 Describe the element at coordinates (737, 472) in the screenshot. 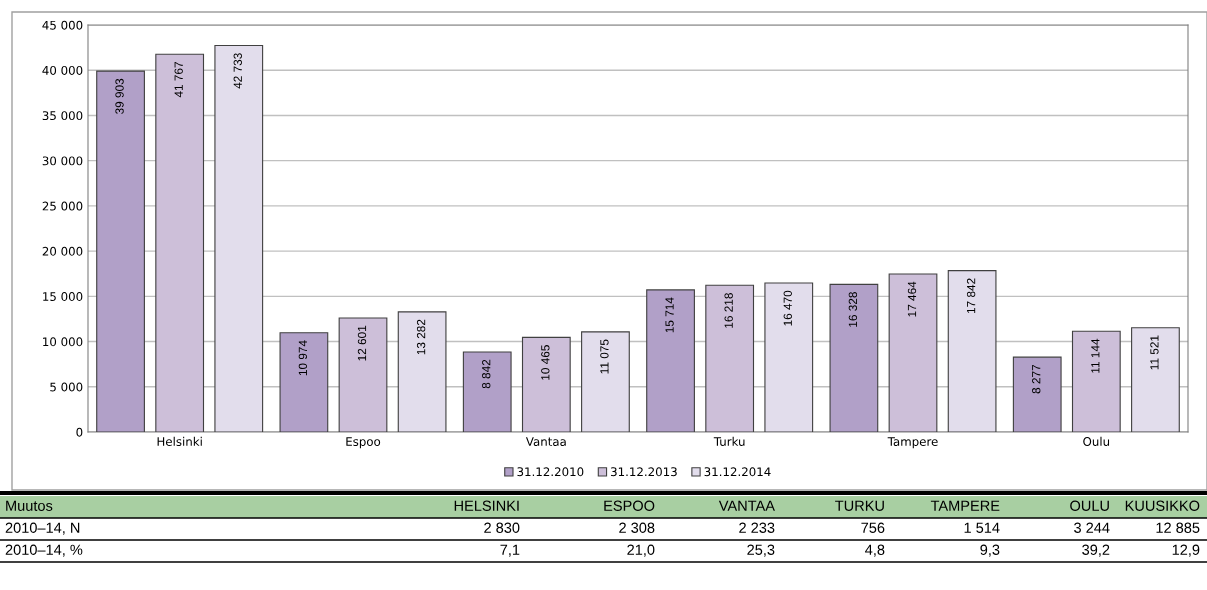

I see `legend-label: 31.12.2014` at that location.